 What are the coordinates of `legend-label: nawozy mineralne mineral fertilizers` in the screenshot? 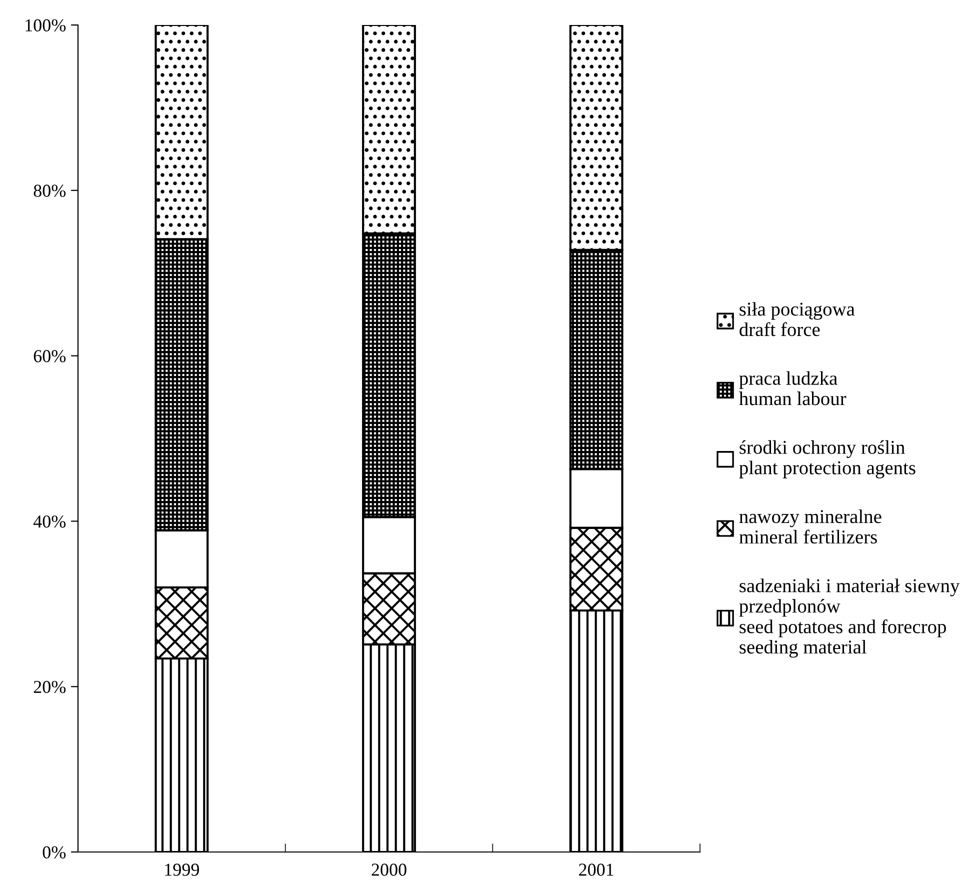 It's located at (810, 526).